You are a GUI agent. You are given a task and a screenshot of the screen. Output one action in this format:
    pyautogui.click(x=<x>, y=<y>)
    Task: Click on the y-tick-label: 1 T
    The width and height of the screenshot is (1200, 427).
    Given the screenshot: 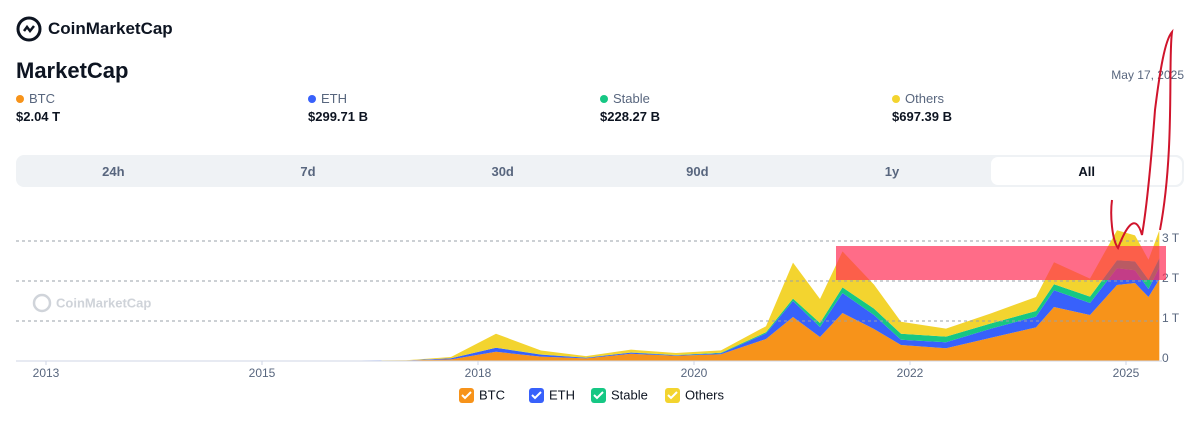 What is the action you would take?
    pyautogui.click(x=1171, y=318)
    